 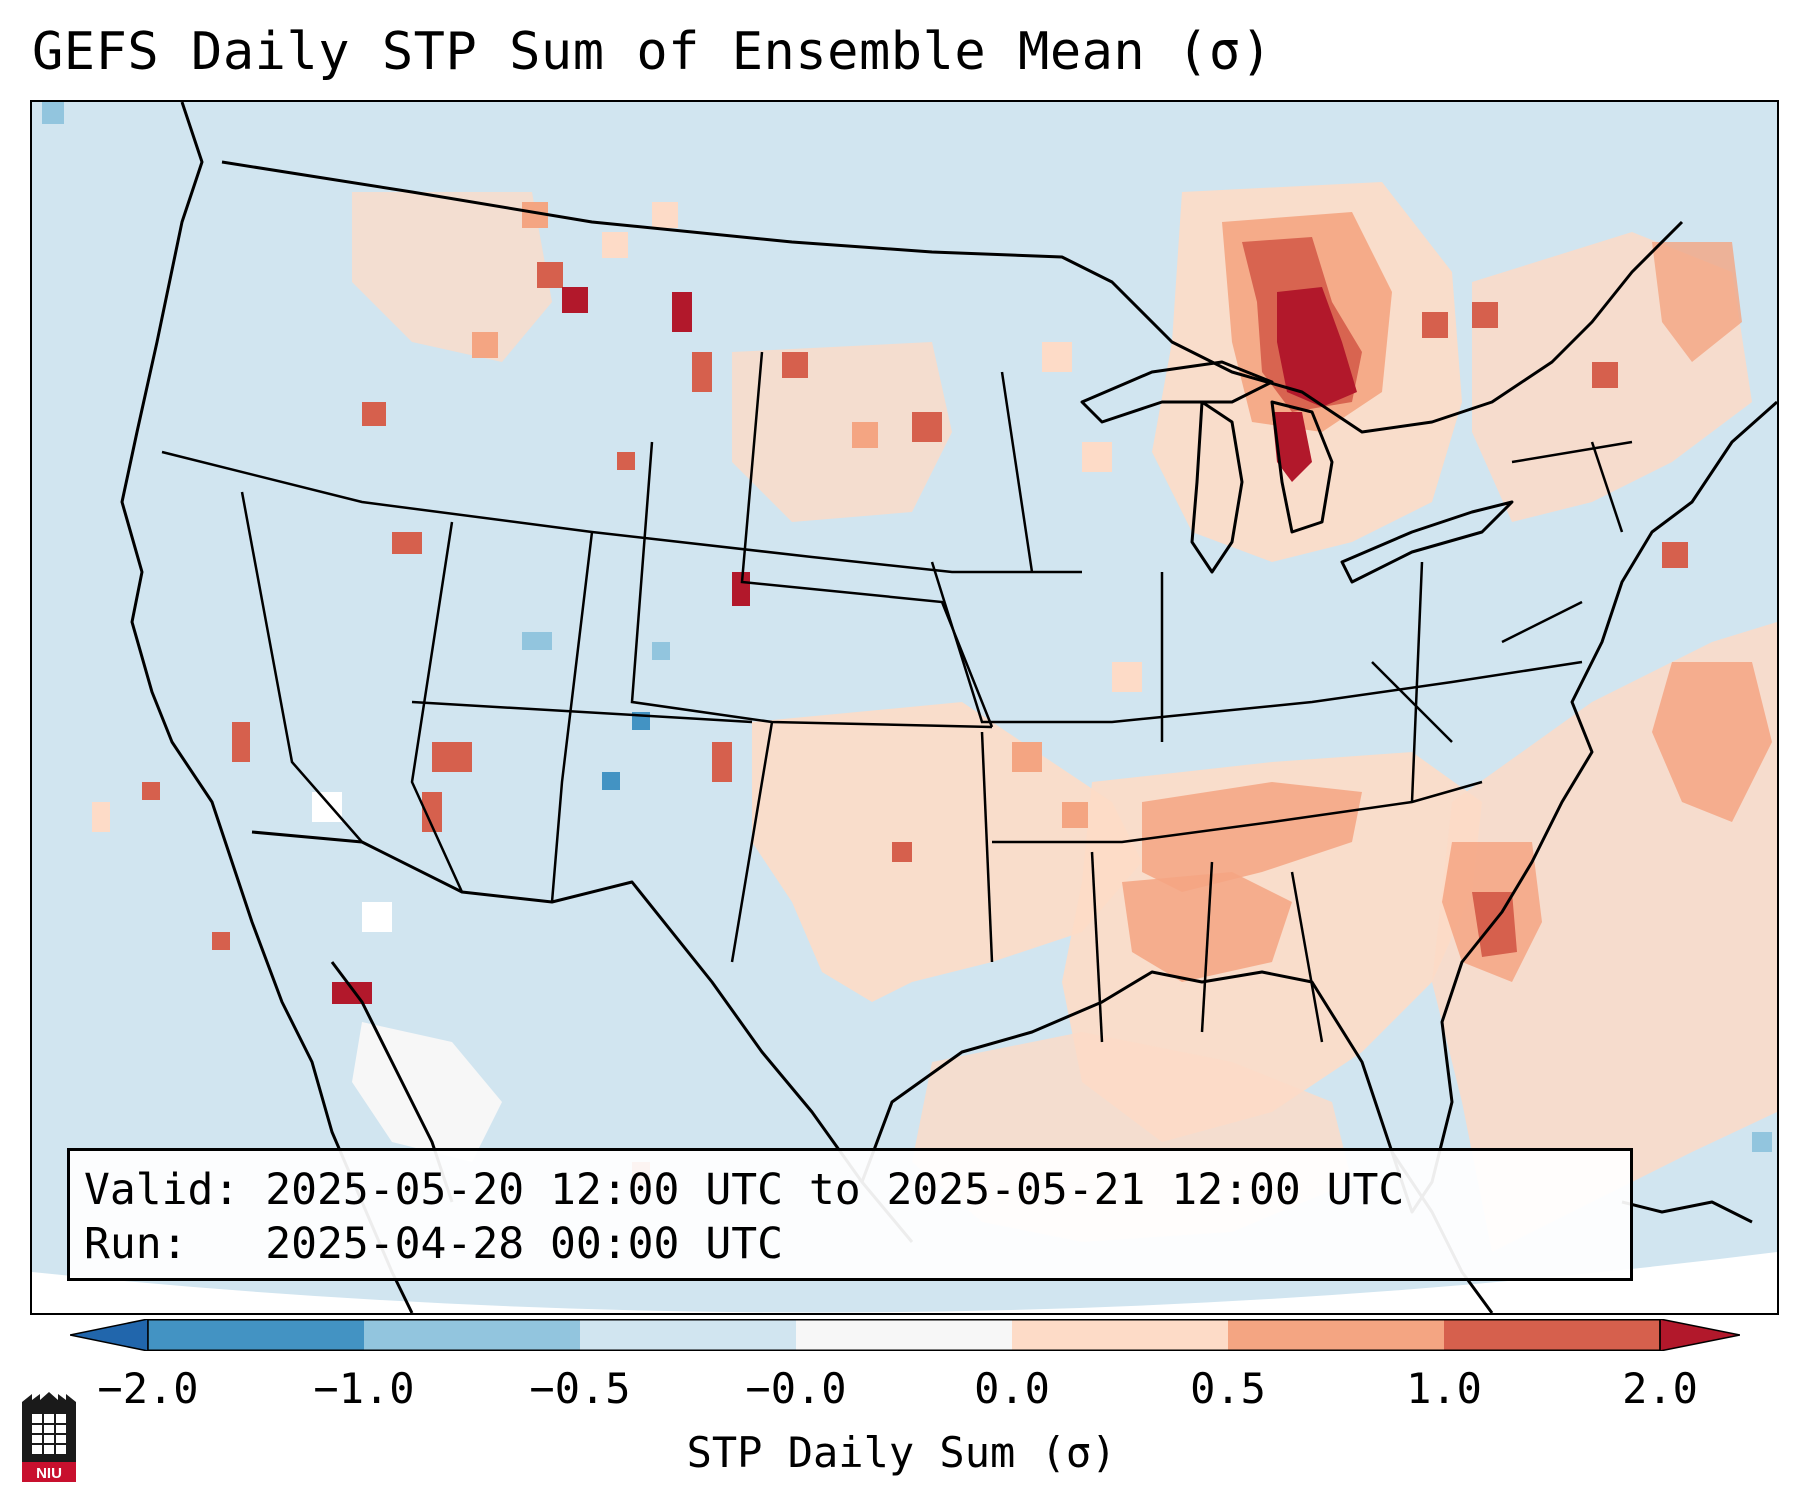 I want to click on us-mexico-border, so click(x=582, y=1036).